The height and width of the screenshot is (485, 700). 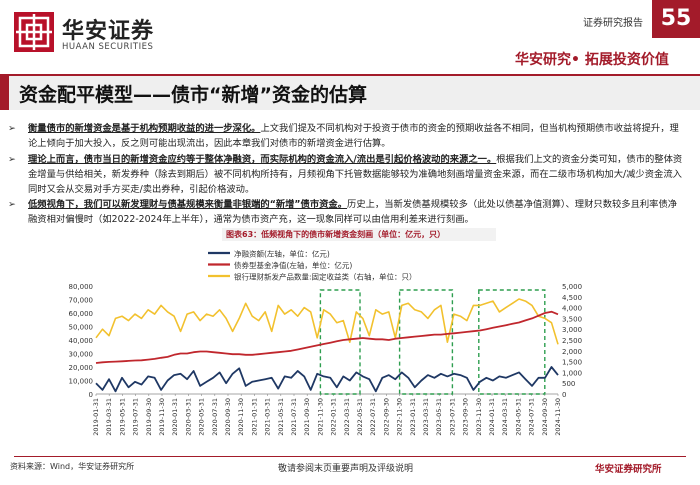 What do you see at coordinates (572, 330) in the screenshot?
I see `y-right-tick-label: 3,000` at bounding box center [572, 330].